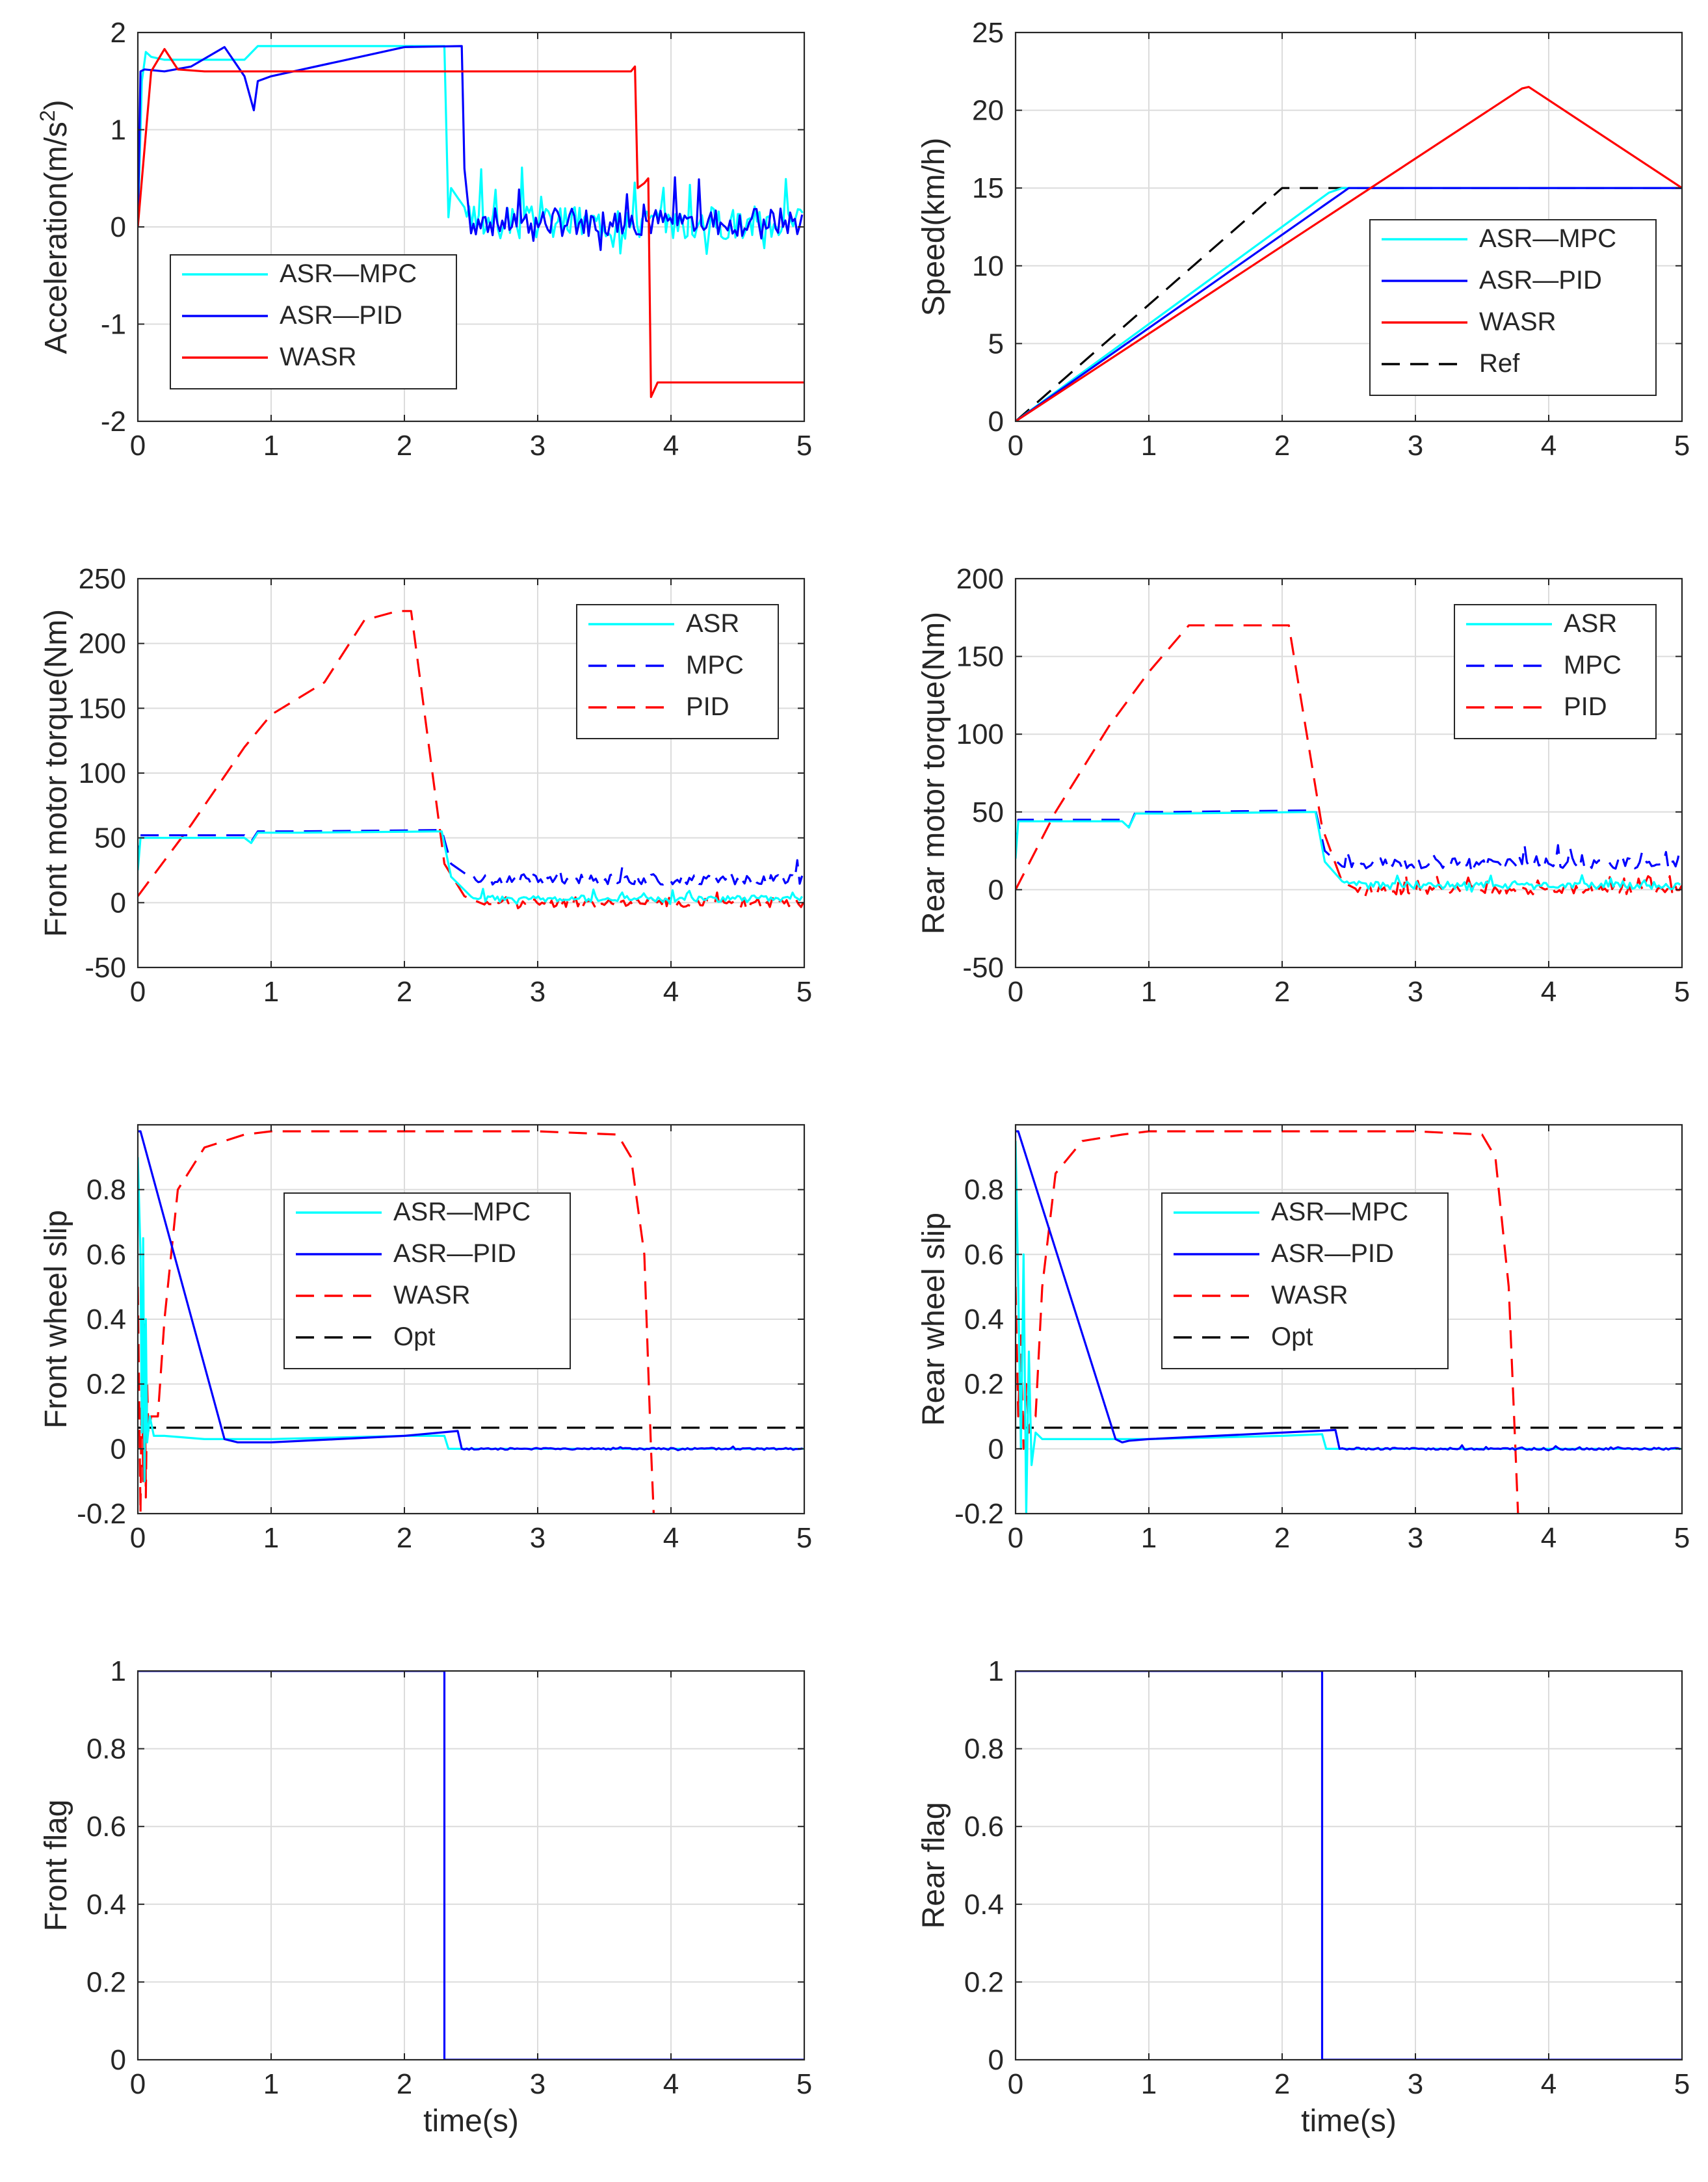 The height and width of the screenshot is (2182, 1708). Describe the element at coordinates (988, 33) in the screenshot. I see `tick-label-y: 25` at that location.